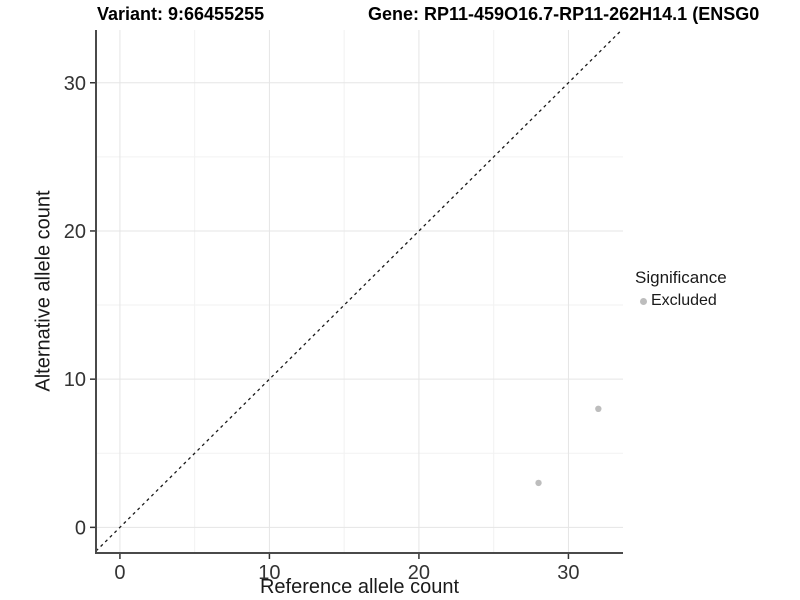 The width and height of the screenshot is (800, 600). Describe the element at coordinates (43, 291) in the screenshot. I see `y-axis-title: Alternative allele count` at that location.